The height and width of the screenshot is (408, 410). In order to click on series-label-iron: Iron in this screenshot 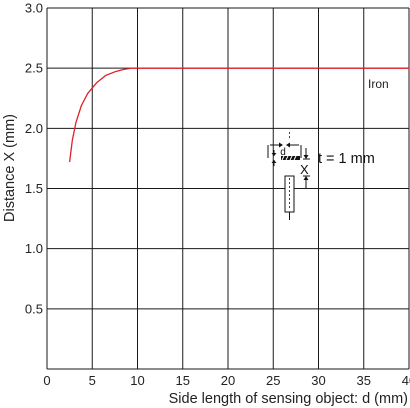, I will do `click(378, 84)`.